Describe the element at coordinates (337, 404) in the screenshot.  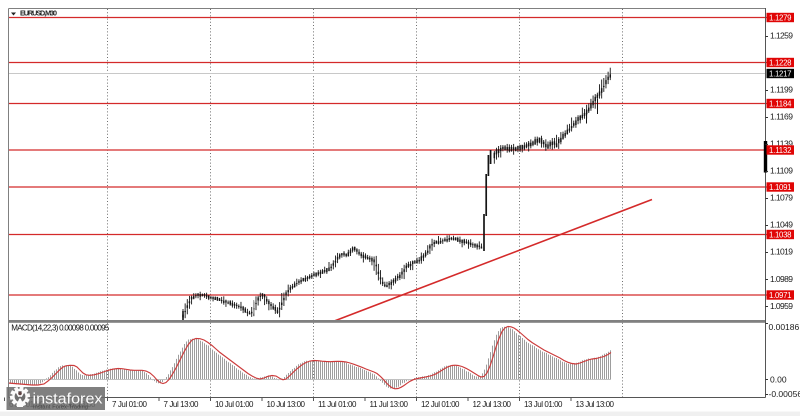
I see `svg-text: 11 Jul 01:00` at that location.